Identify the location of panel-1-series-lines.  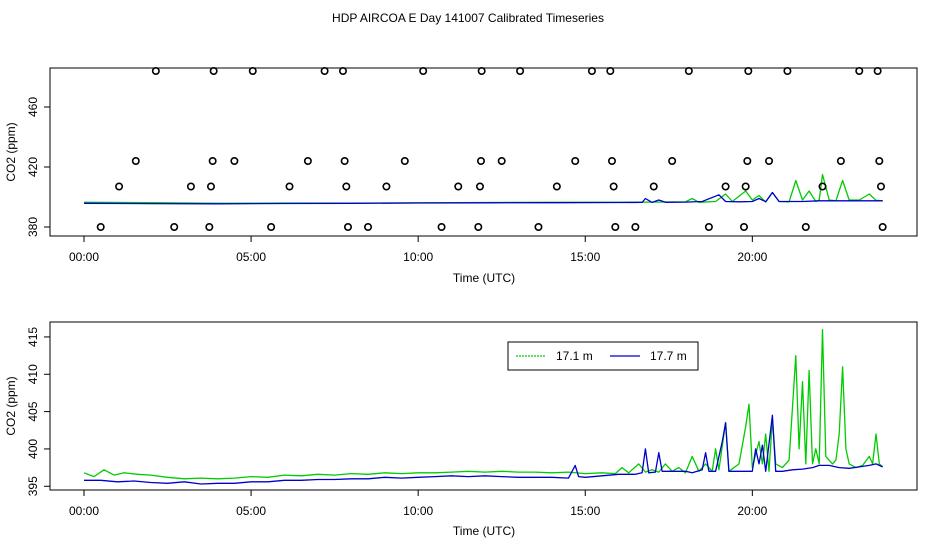
(483, 189).